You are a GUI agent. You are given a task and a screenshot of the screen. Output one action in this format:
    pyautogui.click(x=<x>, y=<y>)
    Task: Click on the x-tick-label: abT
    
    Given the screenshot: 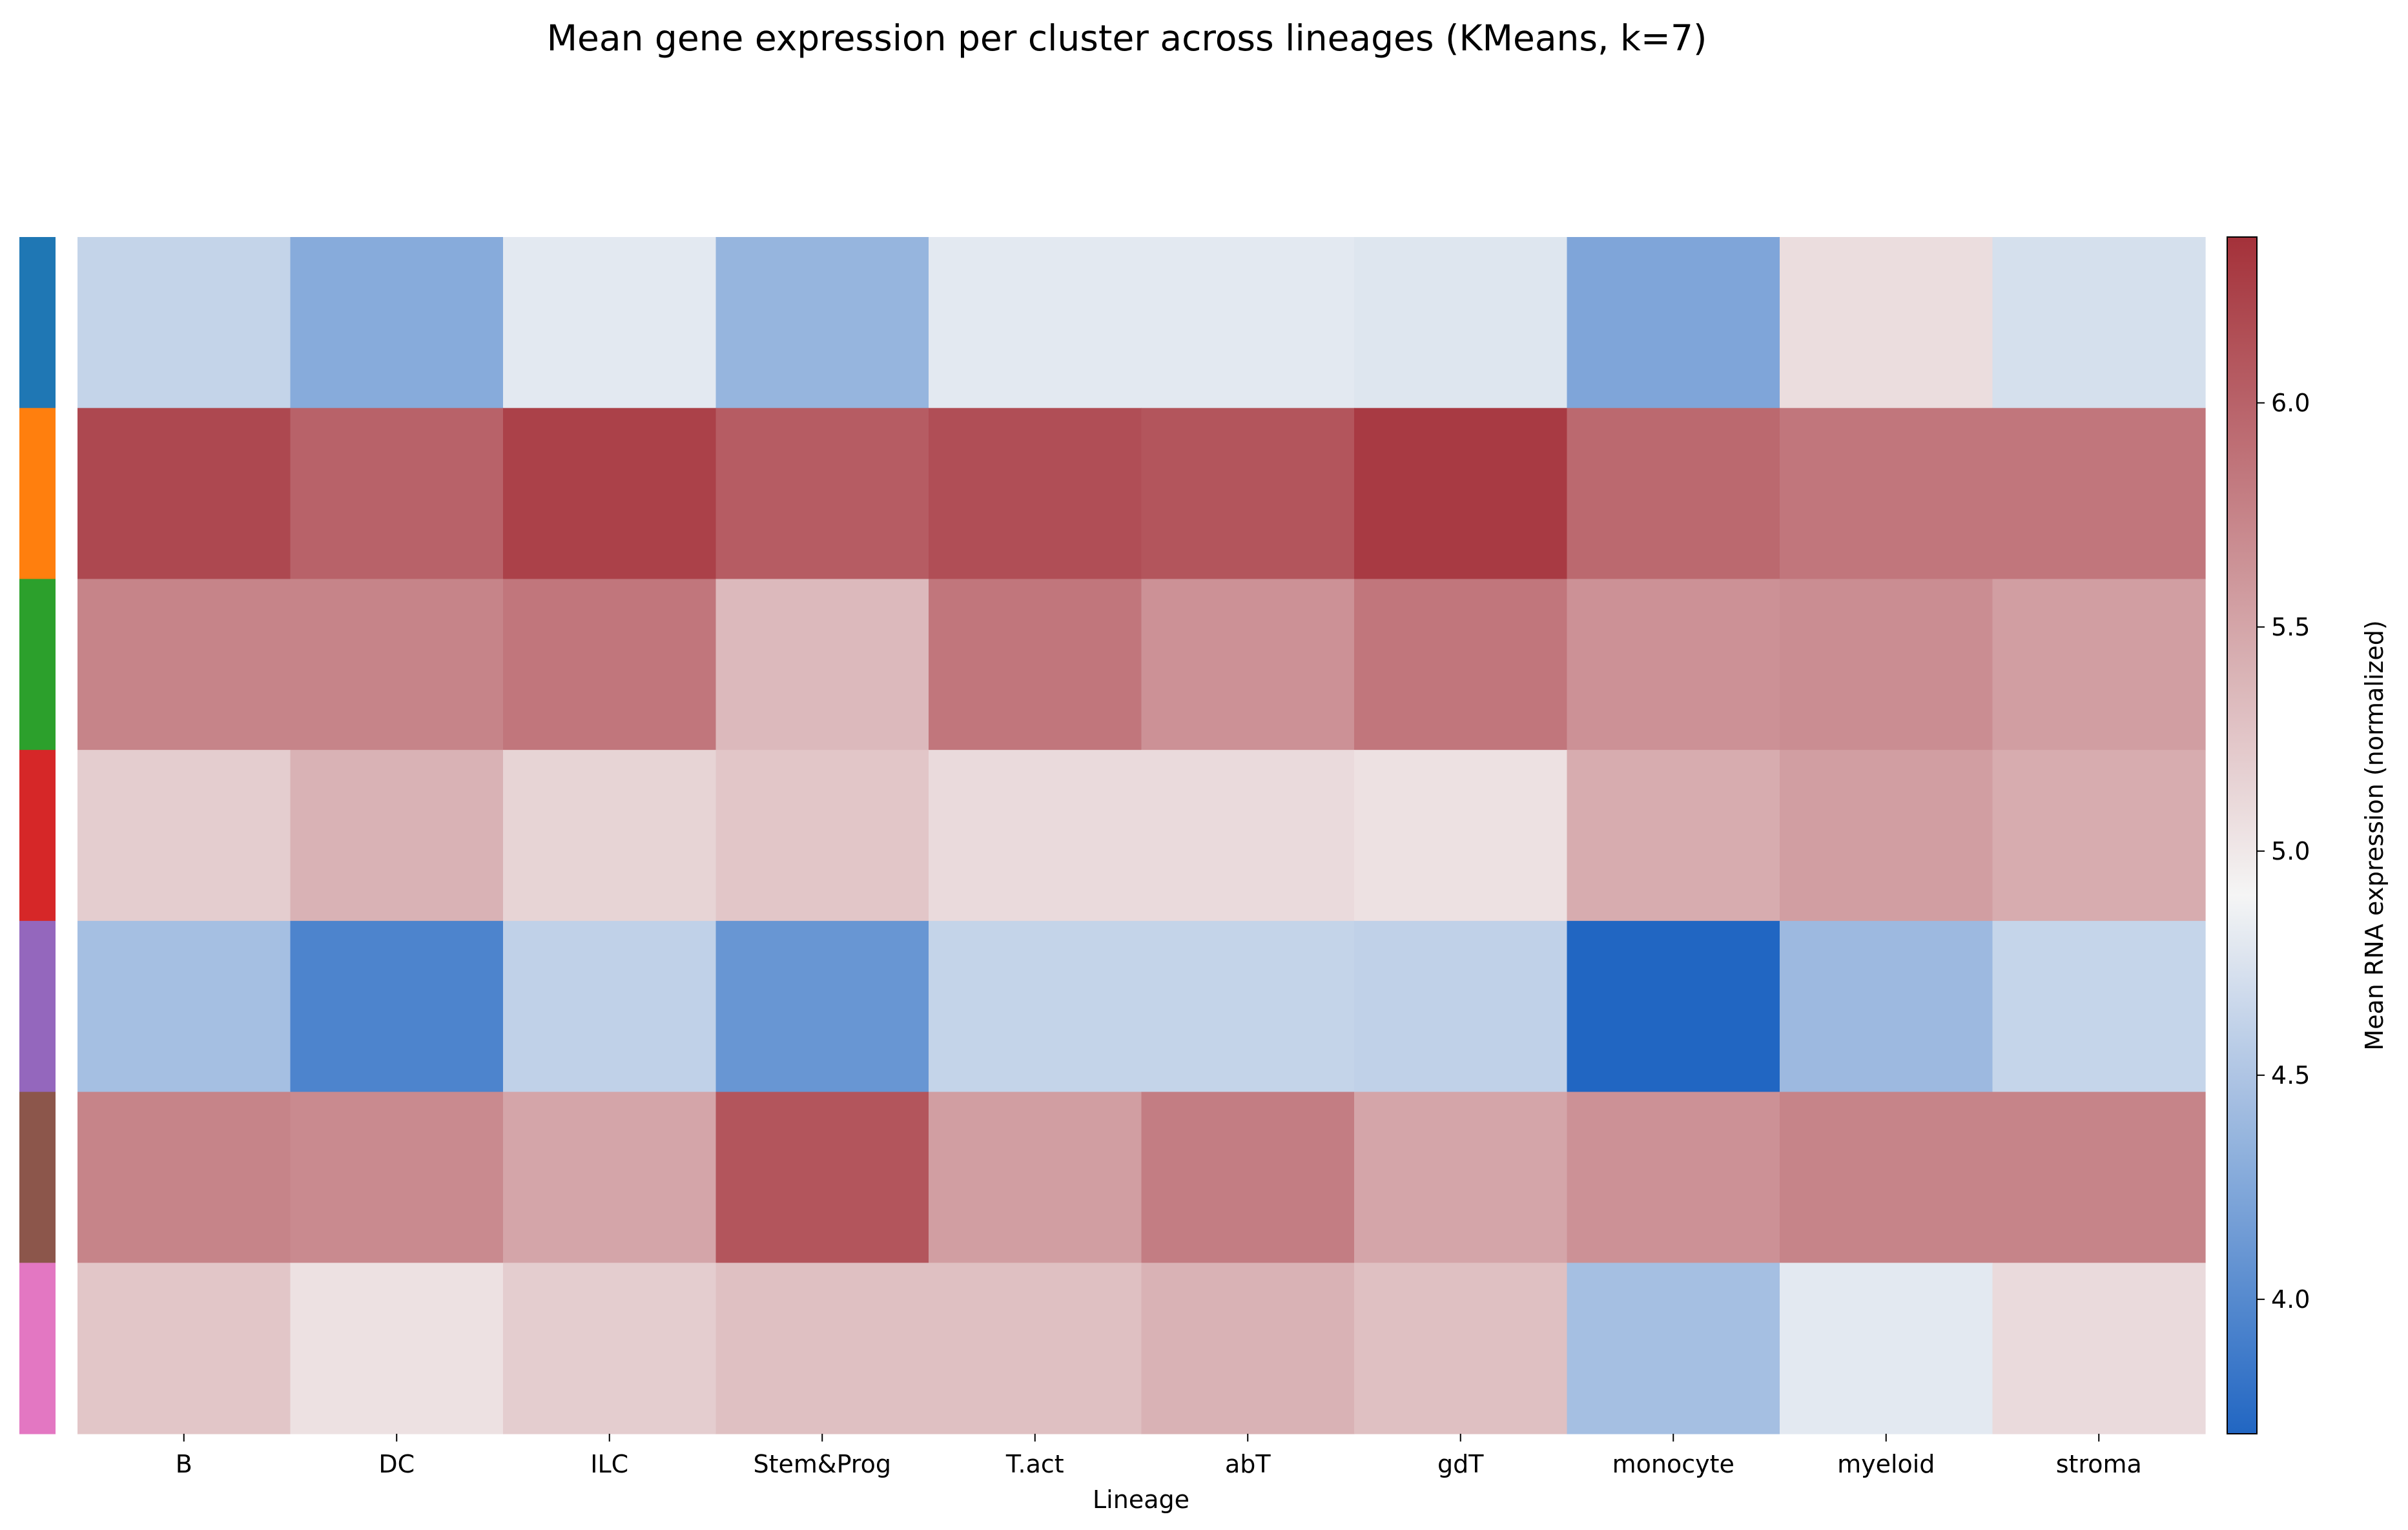 What is the action you would take?
    pyautogui.click(x=1248, y=1464)
    